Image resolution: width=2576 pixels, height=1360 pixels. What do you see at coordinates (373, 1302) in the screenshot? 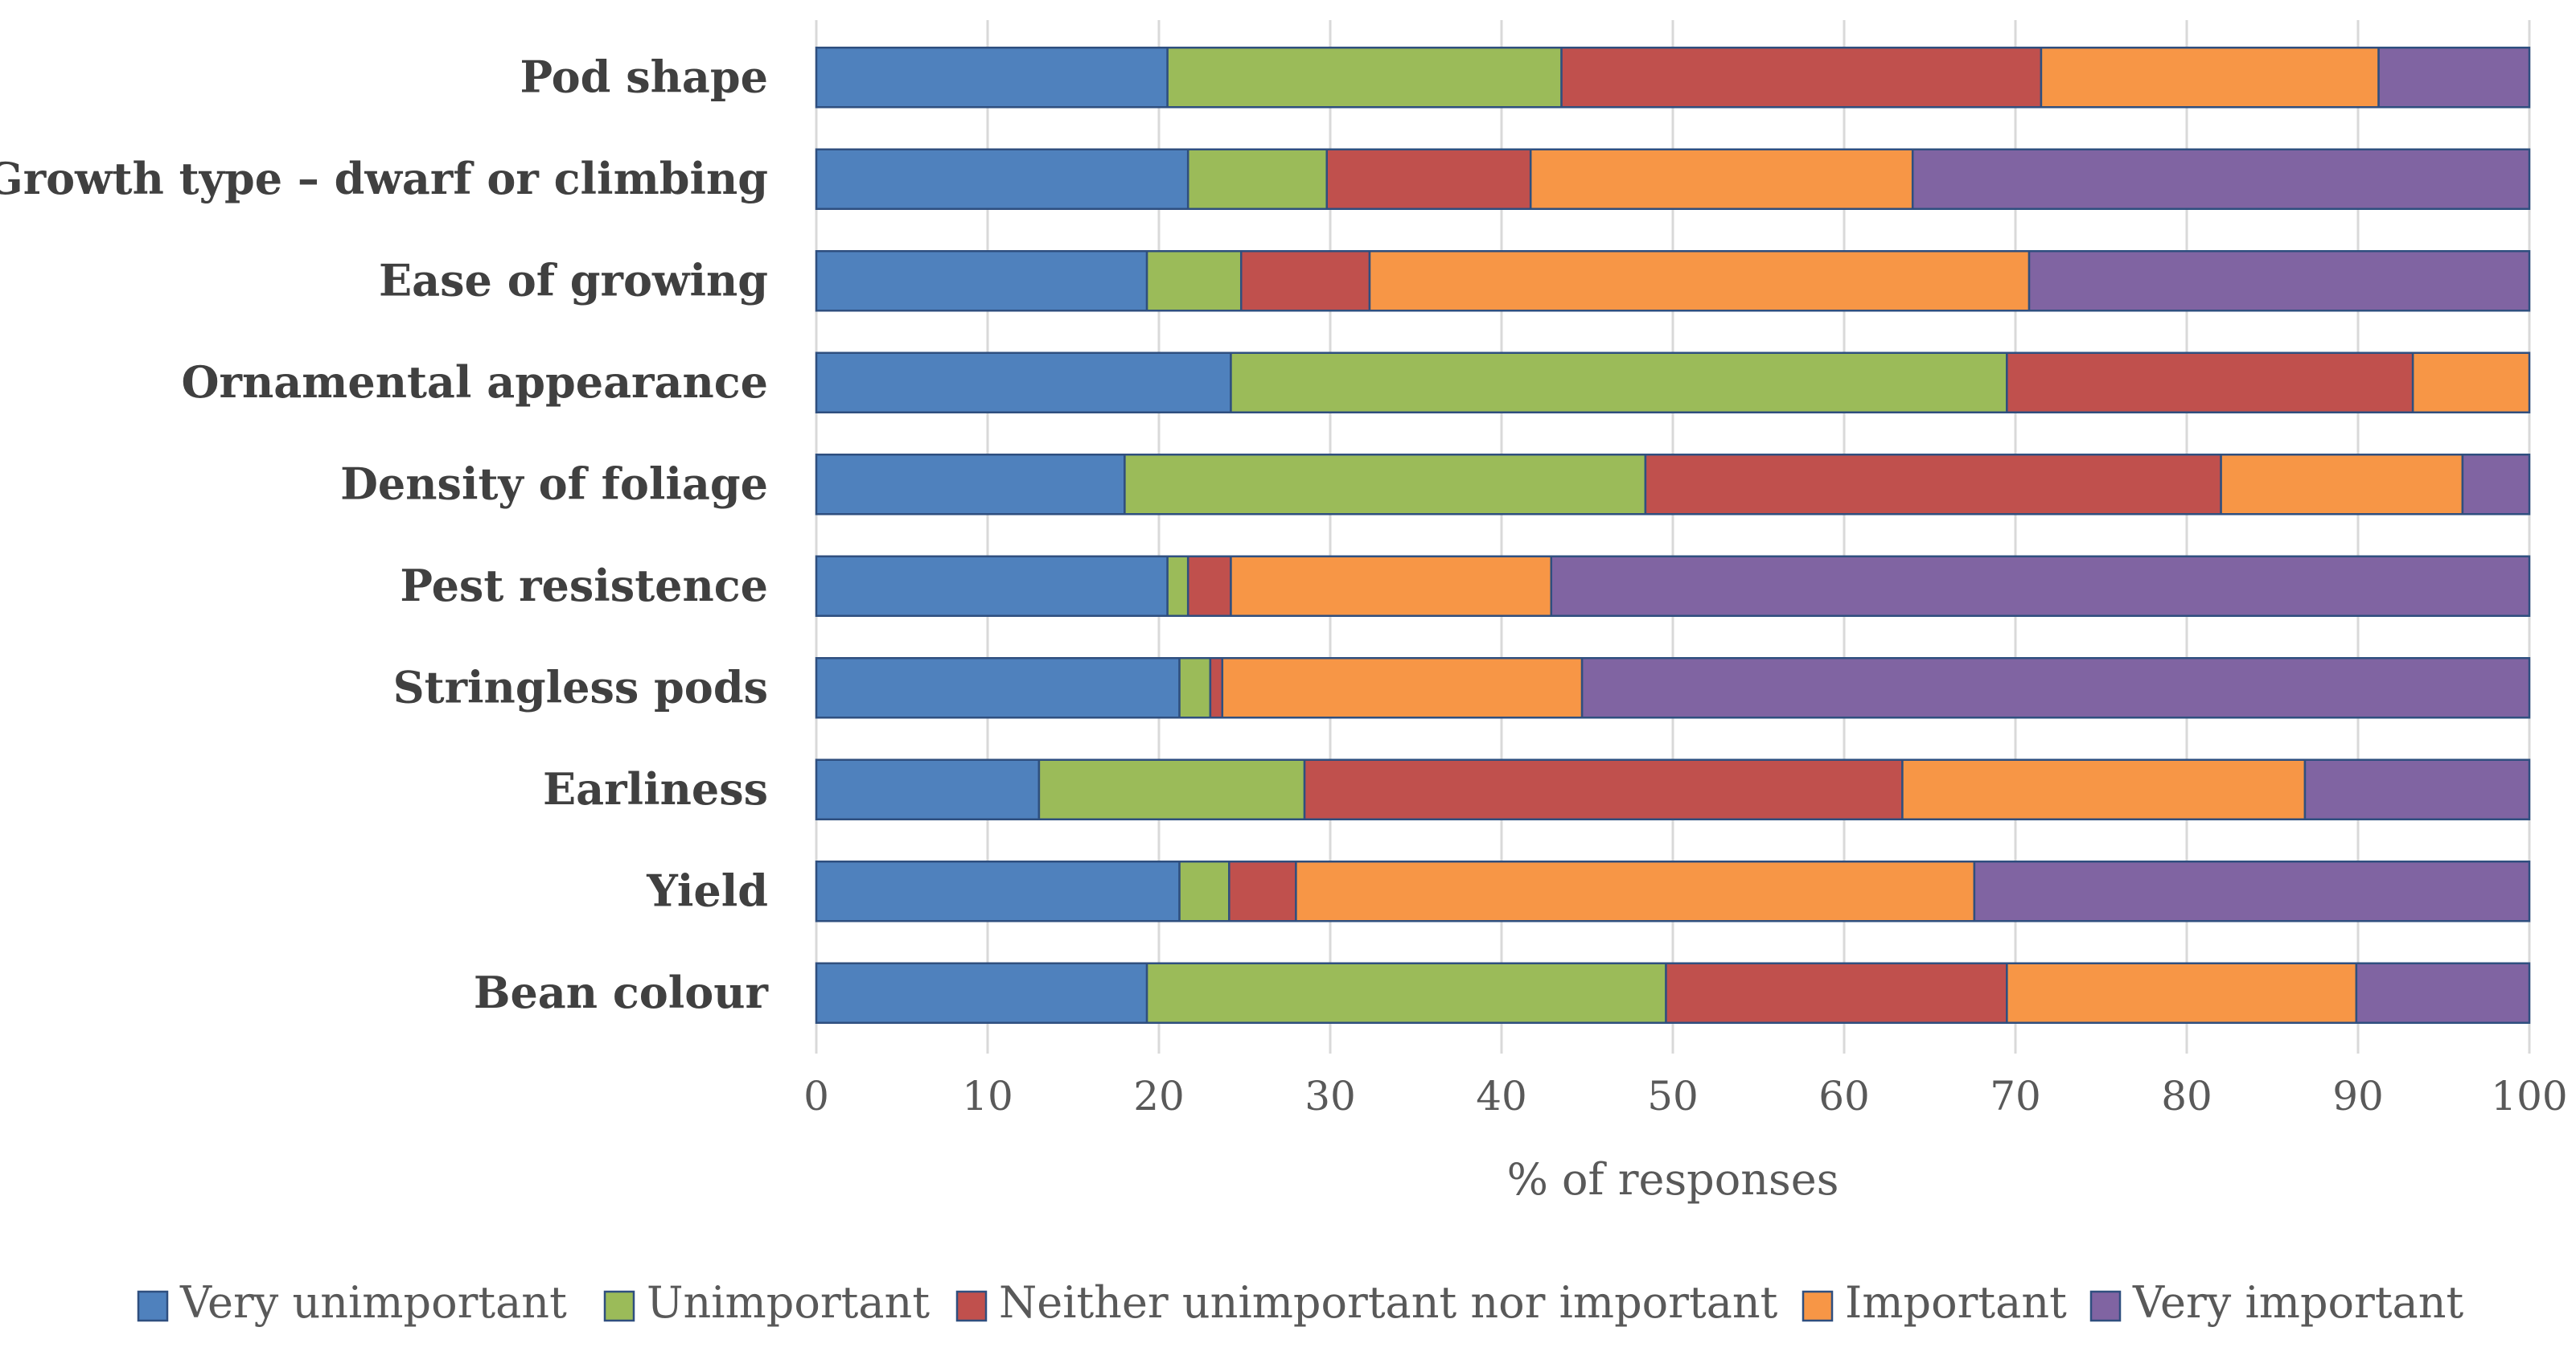
I see `legend-label: Very unimportant` at bounding box center [373, 1302].